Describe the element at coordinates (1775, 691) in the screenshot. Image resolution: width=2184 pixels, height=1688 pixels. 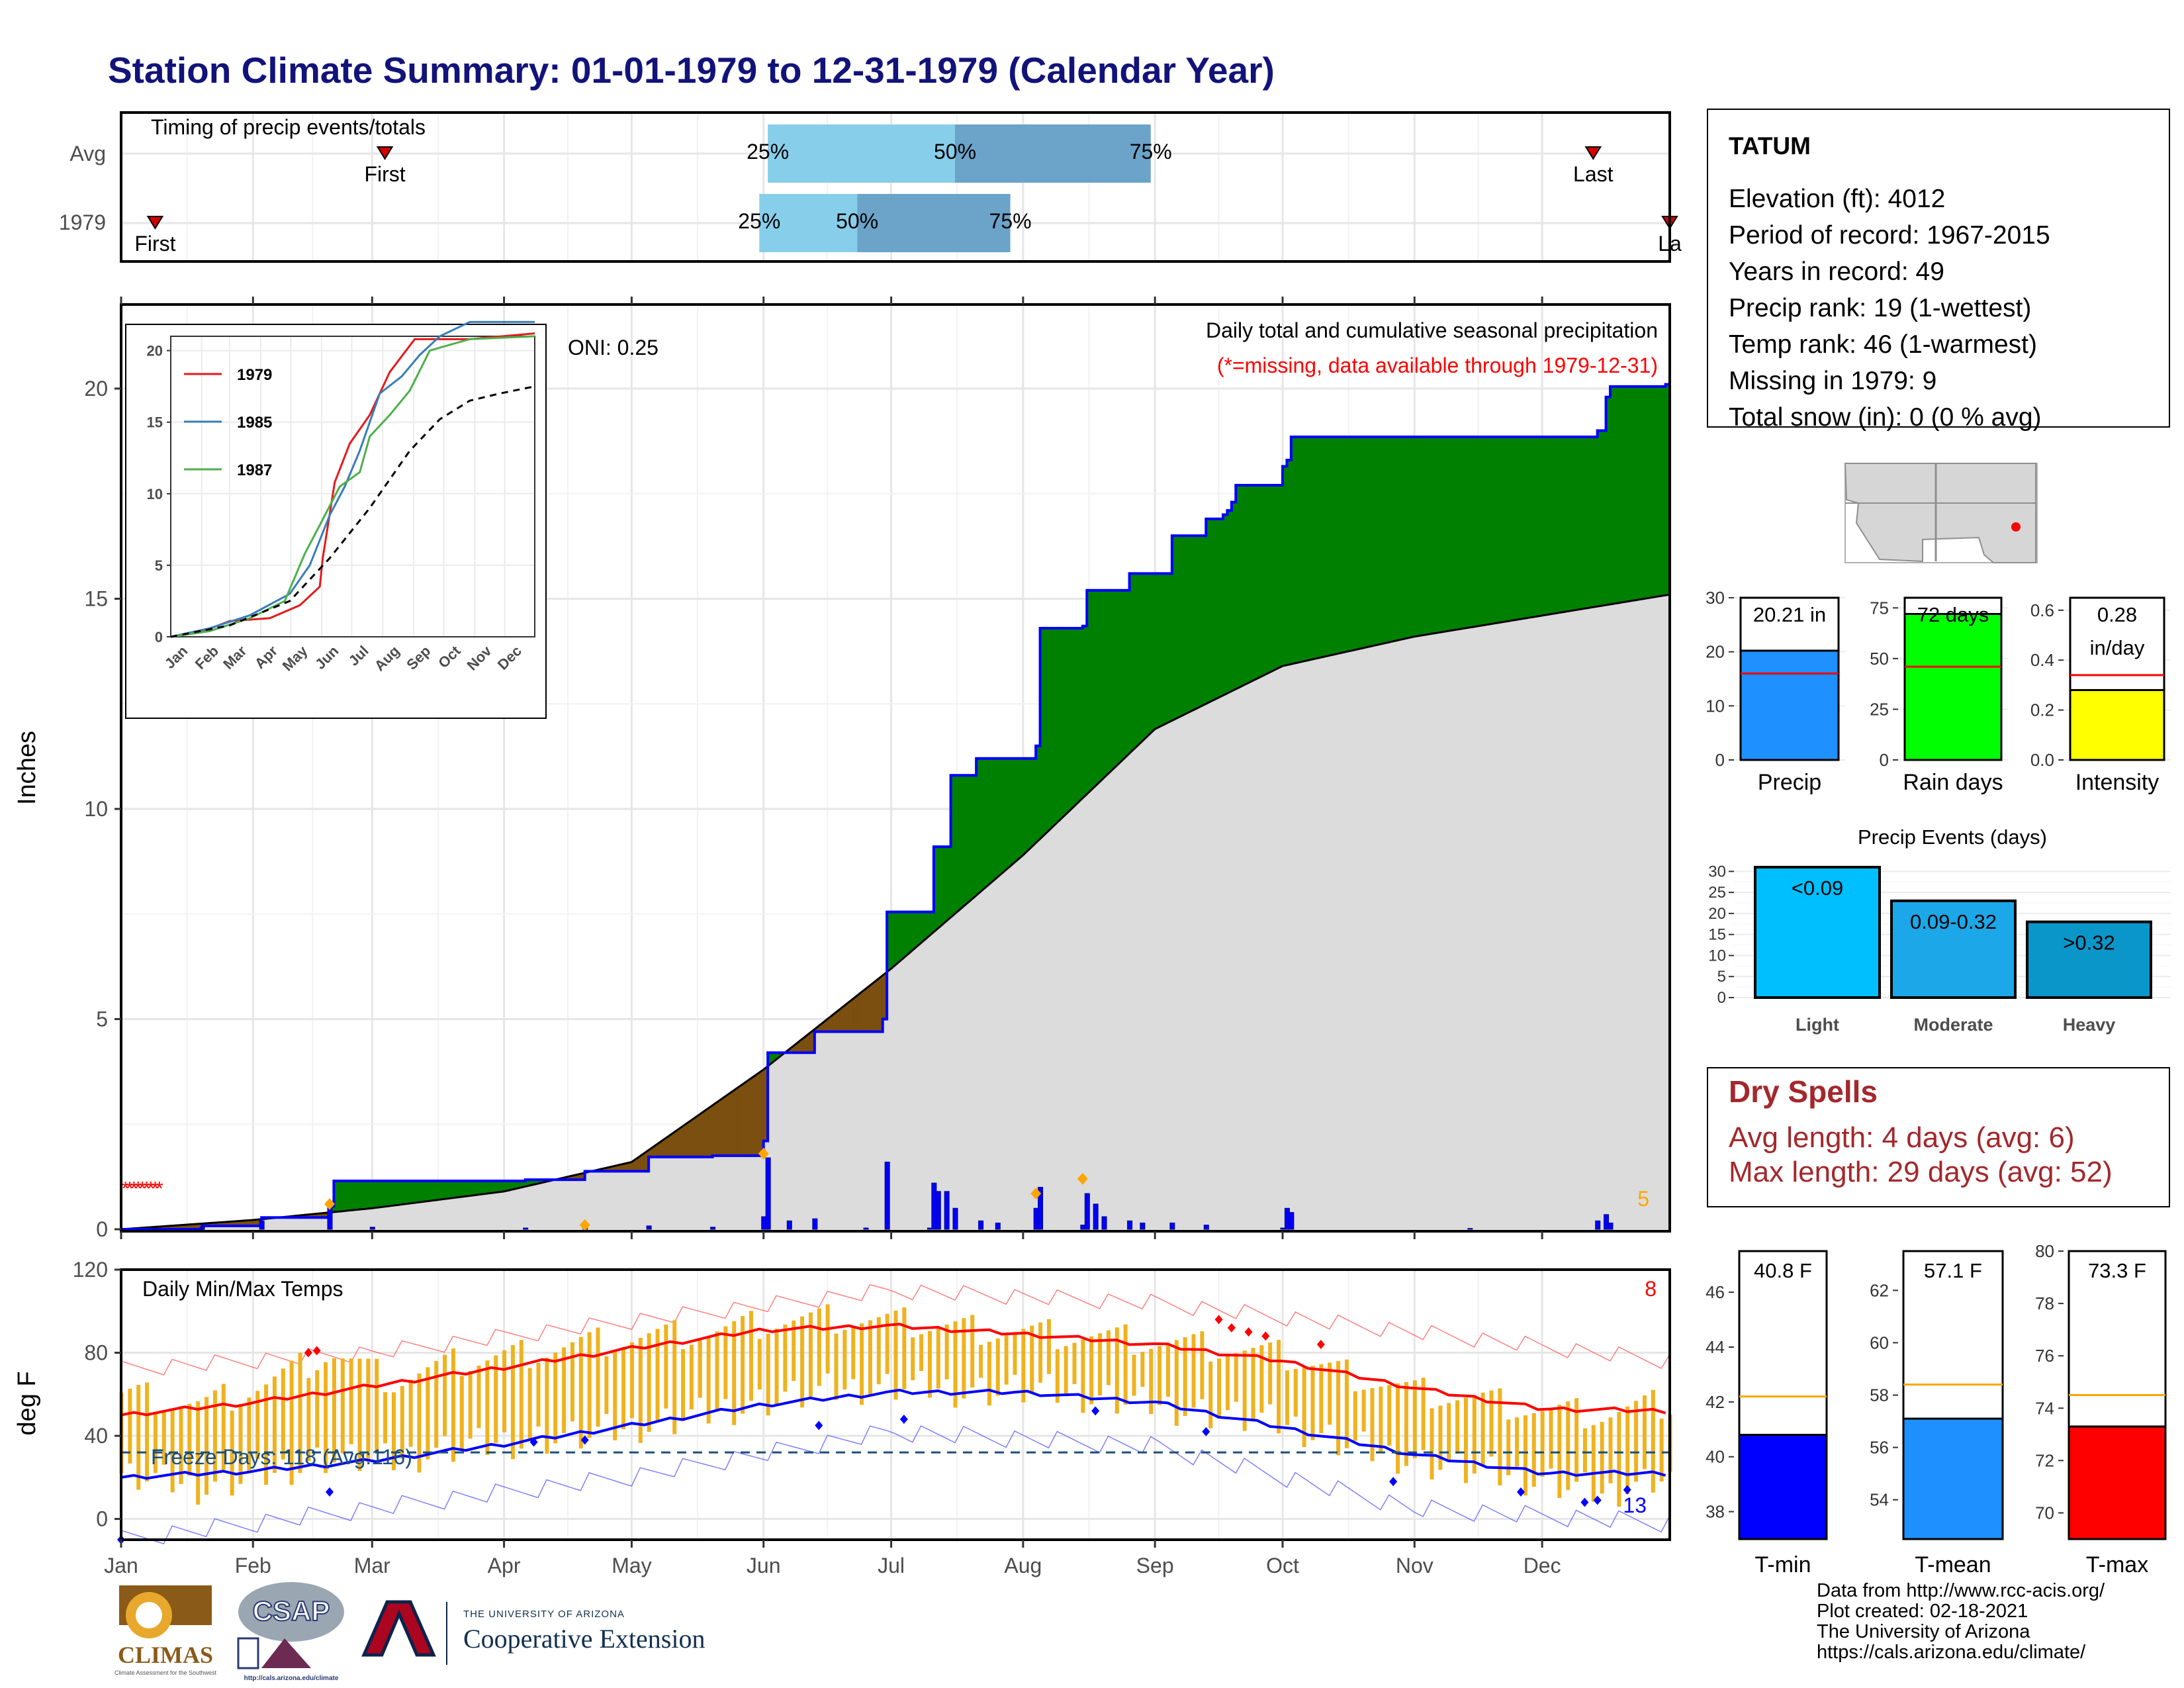
I see `mini-bar-precip: 0 10 20 30 20.21 in Precip` at that location.